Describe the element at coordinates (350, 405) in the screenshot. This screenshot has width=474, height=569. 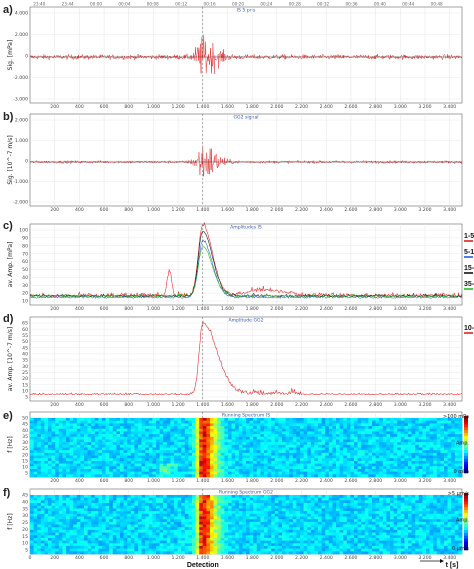
I see `panel-3-xtick: 2.600` at that location.